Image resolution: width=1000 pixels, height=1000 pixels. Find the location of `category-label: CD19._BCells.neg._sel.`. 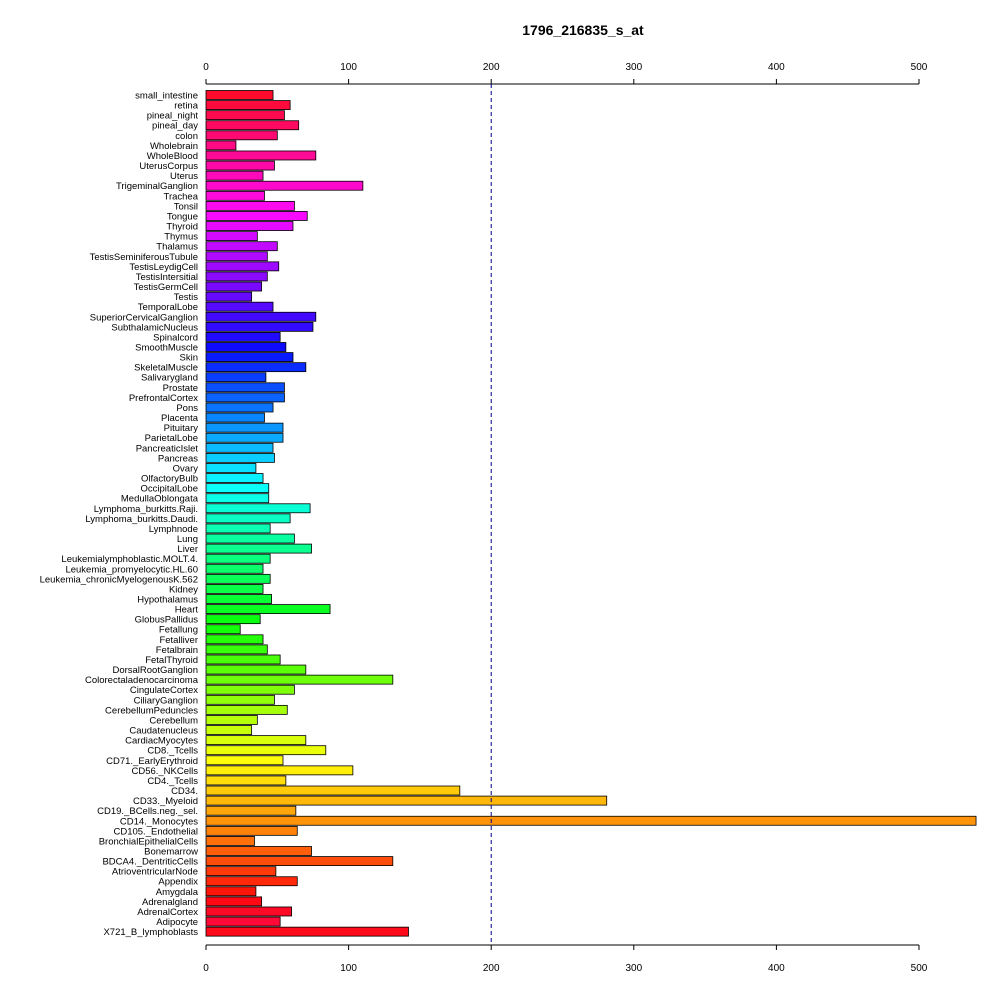

category-label: CD19._BCells.neg._sel. is located at coordinates (147, 811).